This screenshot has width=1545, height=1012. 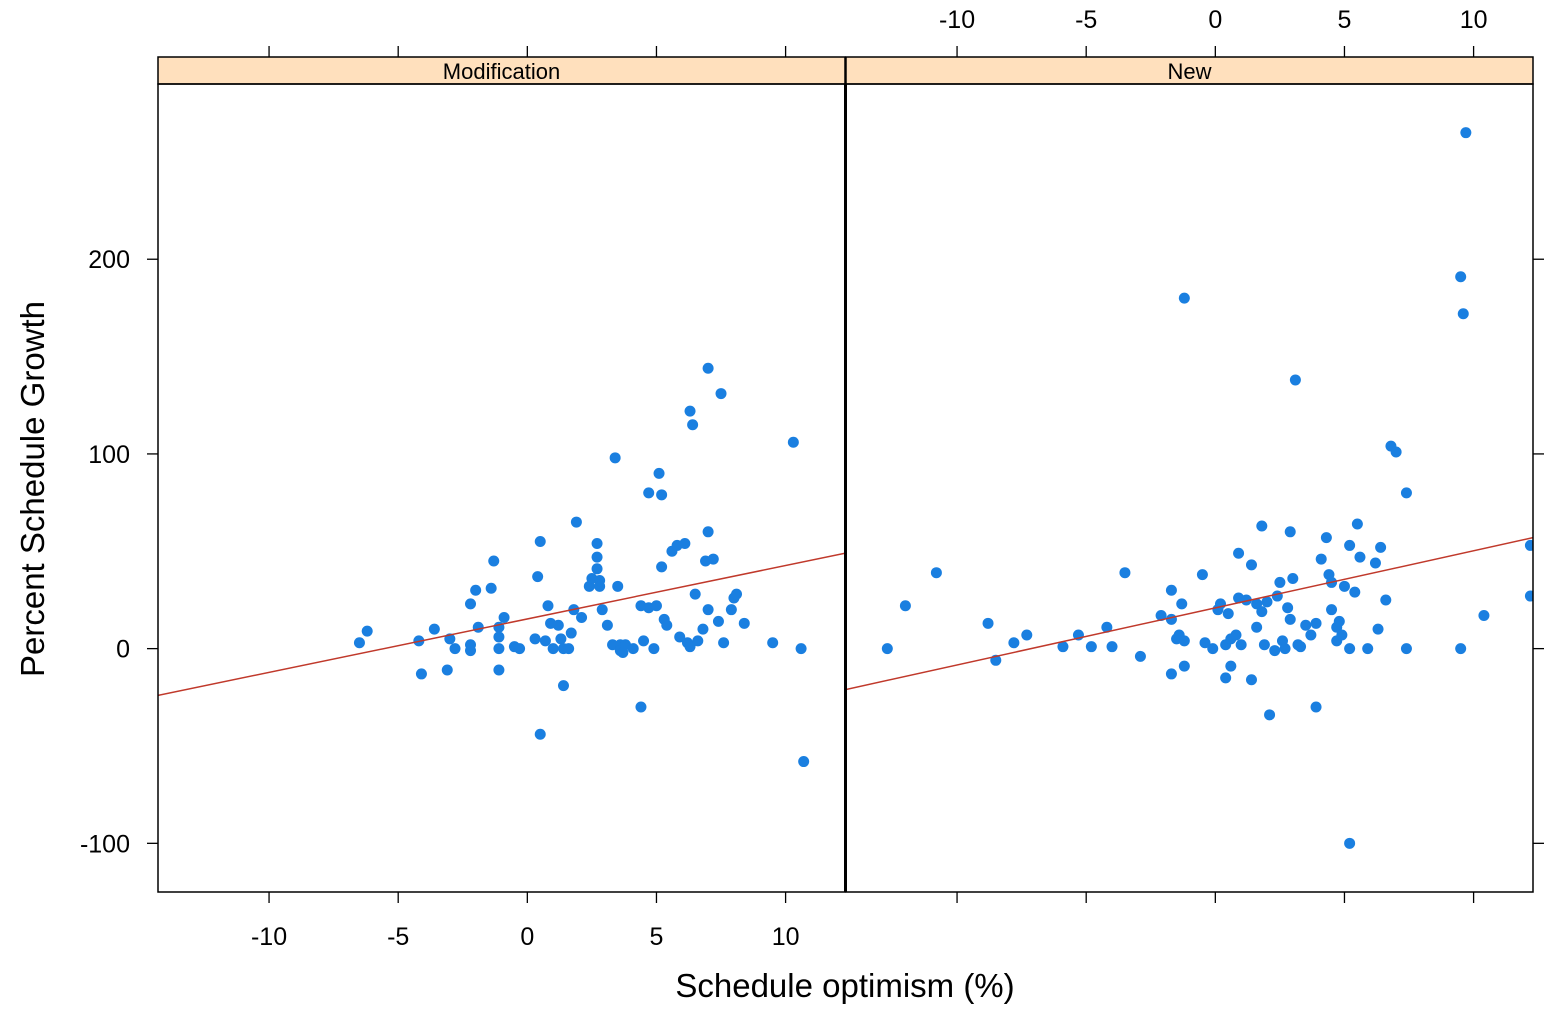 I want to click on strip-modification, so click(x=501, y=70).